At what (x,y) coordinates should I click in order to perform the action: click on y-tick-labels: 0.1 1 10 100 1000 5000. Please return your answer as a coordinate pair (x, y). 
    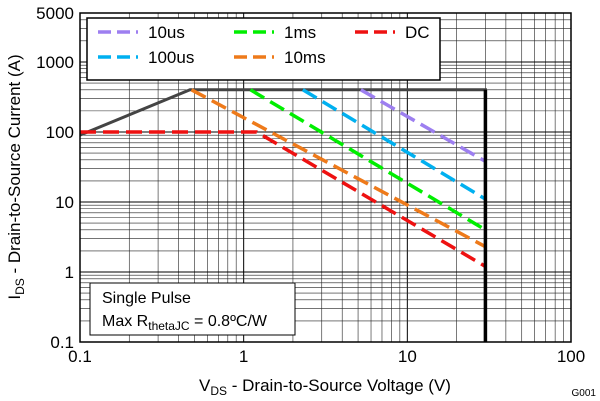
    Looking at the image, I should click on (55, 178).